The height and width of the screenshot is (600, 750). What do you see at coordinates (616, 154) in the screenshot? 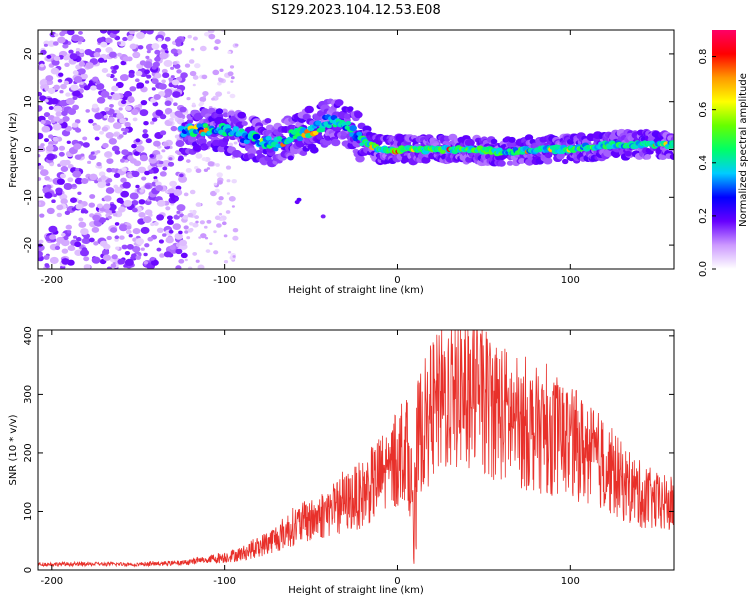
I see `heatmap-cell-2002` at bounding box center [616, 154].